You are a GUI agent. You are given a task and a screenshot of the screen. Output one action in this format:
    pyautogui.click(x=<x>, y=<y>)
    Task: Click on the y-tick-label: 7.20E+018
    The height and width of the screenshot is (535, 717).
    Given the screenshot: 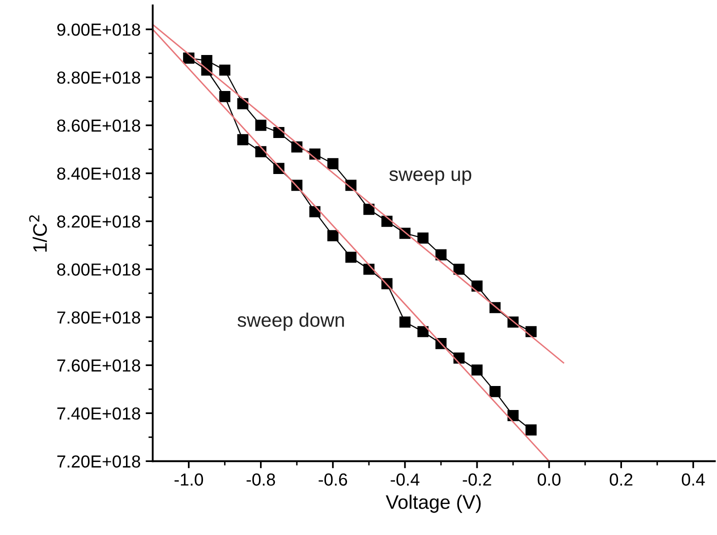 What is the action you would take?
    pyautogui.click(x=98, y=461)
    